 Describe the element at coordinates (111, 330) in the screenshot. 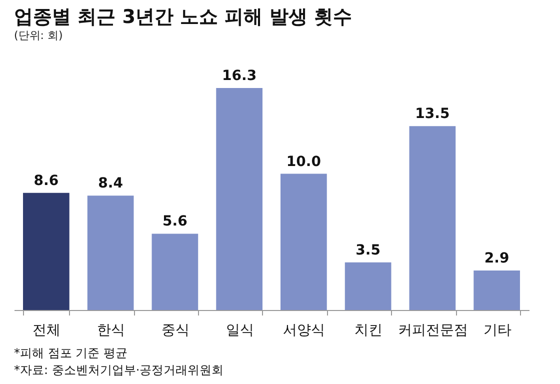

I see `x-tick-label: 한식` at that location.